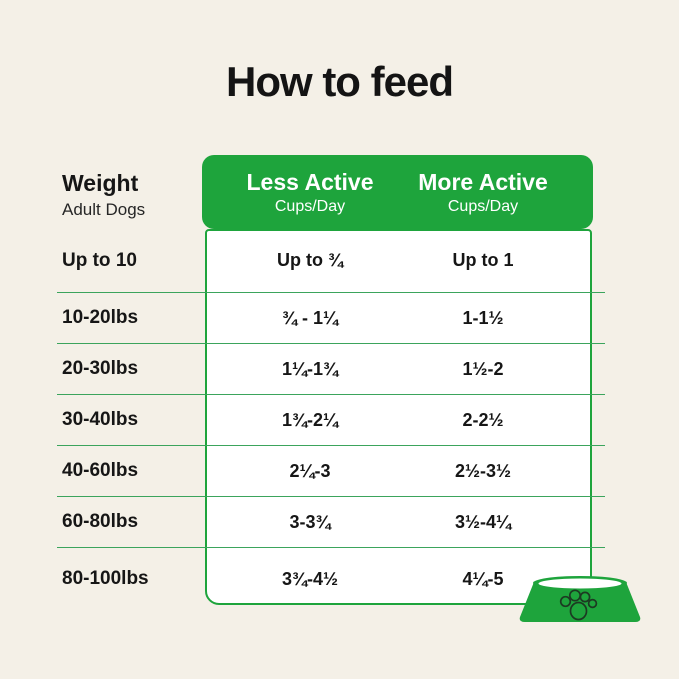 The image size is (679, 679). Describe the element at coordinates (340, 81) in the screenshot. I see `page-title: How to feed` at that location.